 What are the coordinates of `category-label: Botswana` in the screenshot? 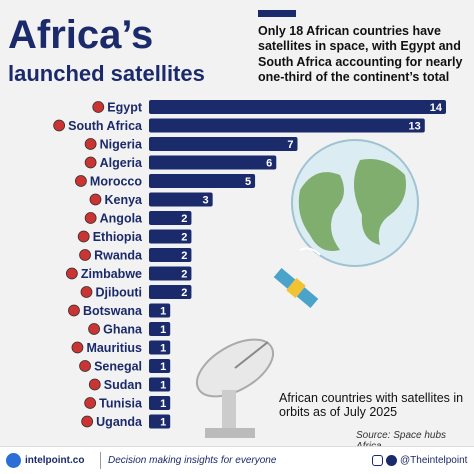 It's located at (113, 311).